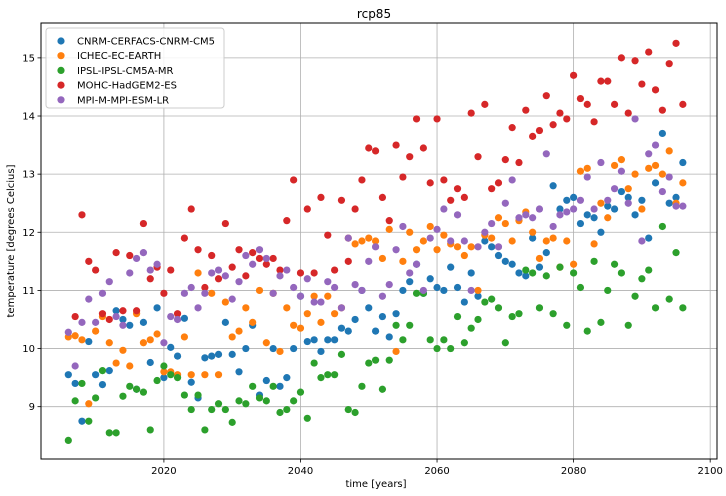  What do you see at coordinates (28, 349) in the screenshot?
I see `y-tick-label: 10` at bounding box center [28, 349].